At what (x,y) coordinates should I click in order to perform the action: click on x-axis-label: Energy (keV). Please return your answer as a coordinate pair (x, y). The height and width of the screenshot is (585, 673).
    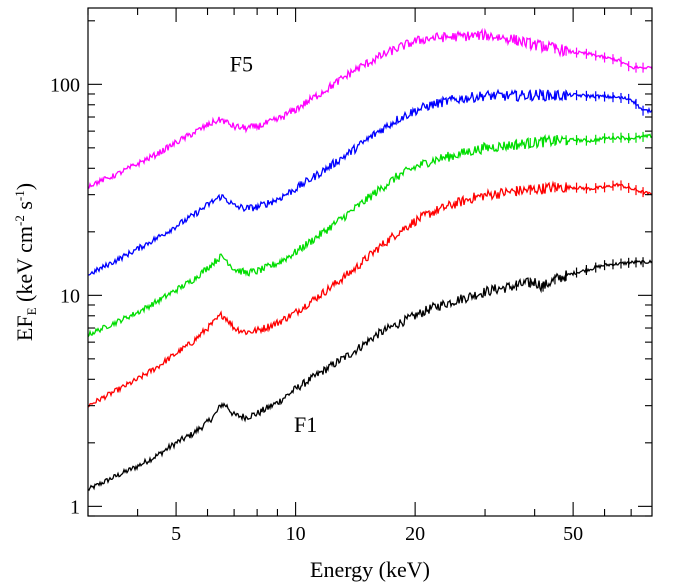
    Looking at the image, I should click on (370, 569).